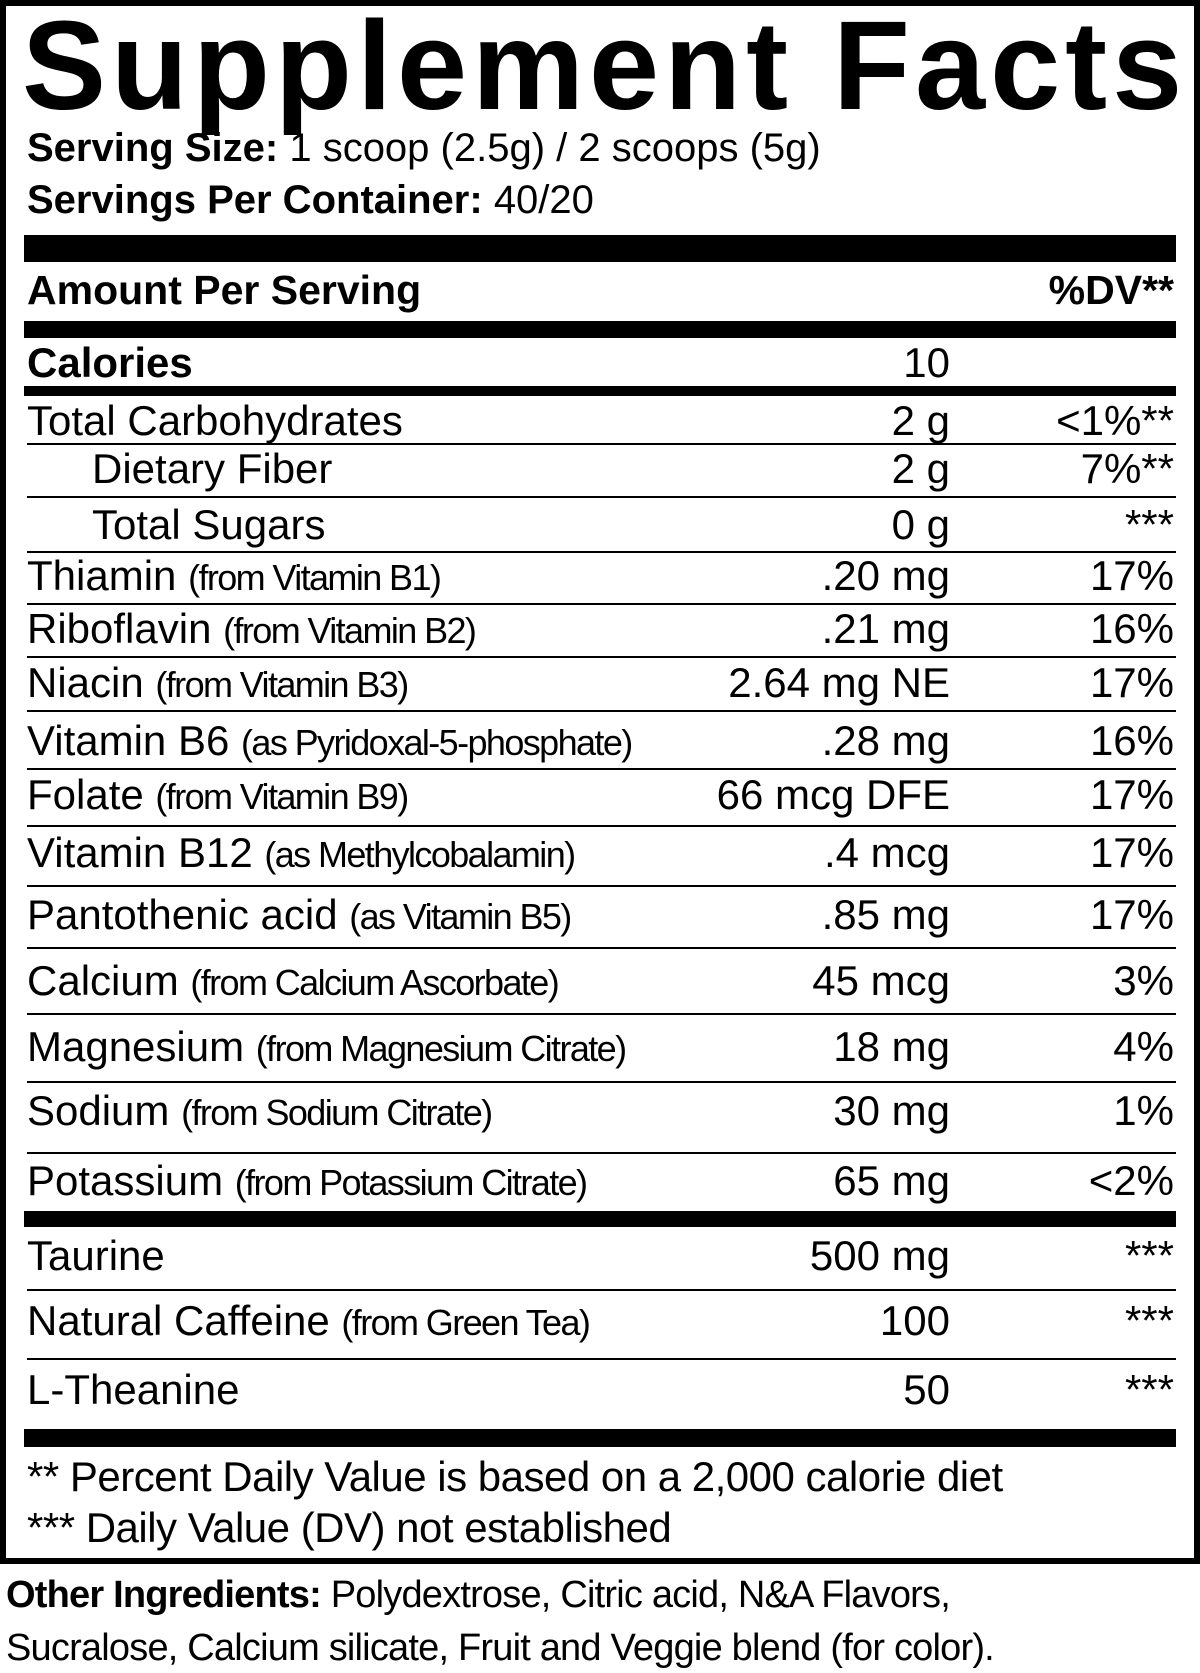 The width and height of the screenshot is (1200, 1673). I want to click on nutrient-name: Vitamin B6 (as Pyridoxal-5-phosphate), so click(330, 742).